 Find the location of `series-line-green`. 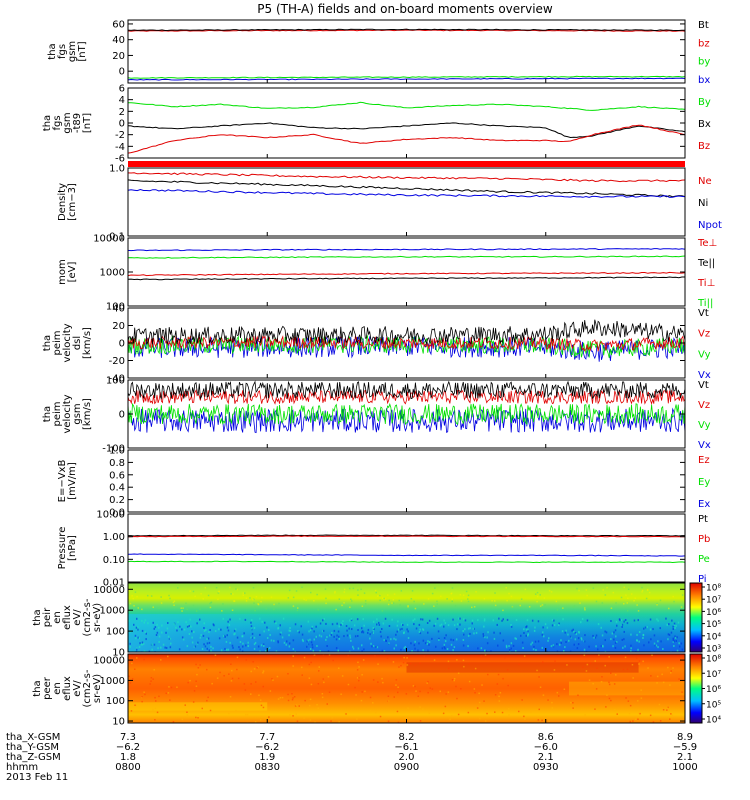

series-line-green is located at coordinates (406, 257).